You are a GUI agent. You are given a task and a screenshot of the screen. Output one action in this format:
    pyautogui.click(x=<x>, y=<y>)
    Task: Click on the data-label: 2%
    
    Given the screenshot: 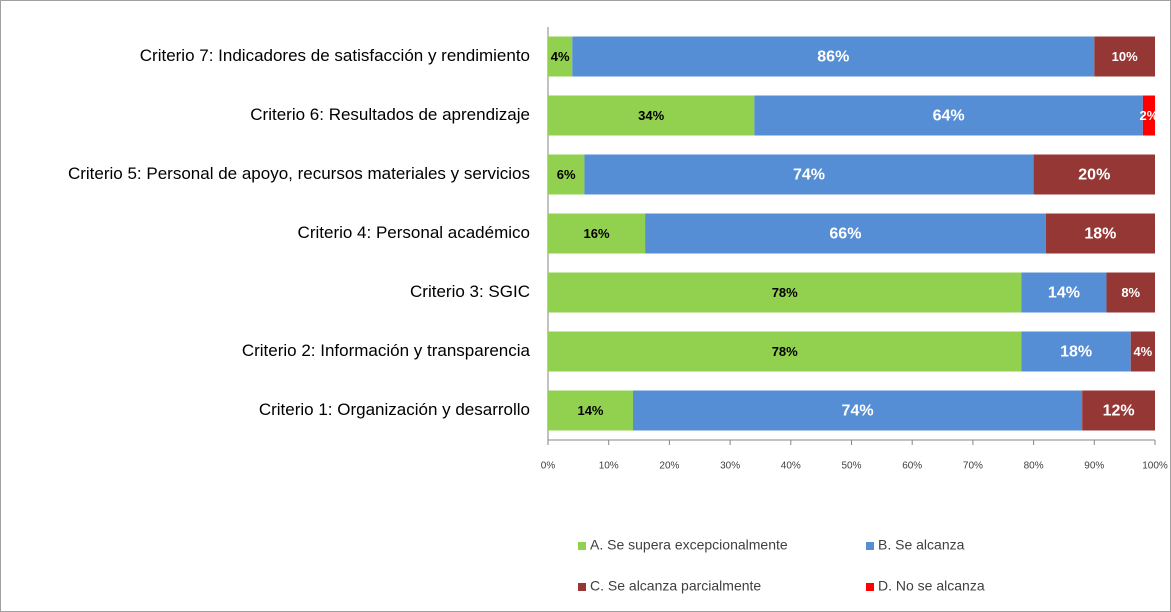 What is the action you would take?
    pyautogui.click(x=1149, y=115)
    